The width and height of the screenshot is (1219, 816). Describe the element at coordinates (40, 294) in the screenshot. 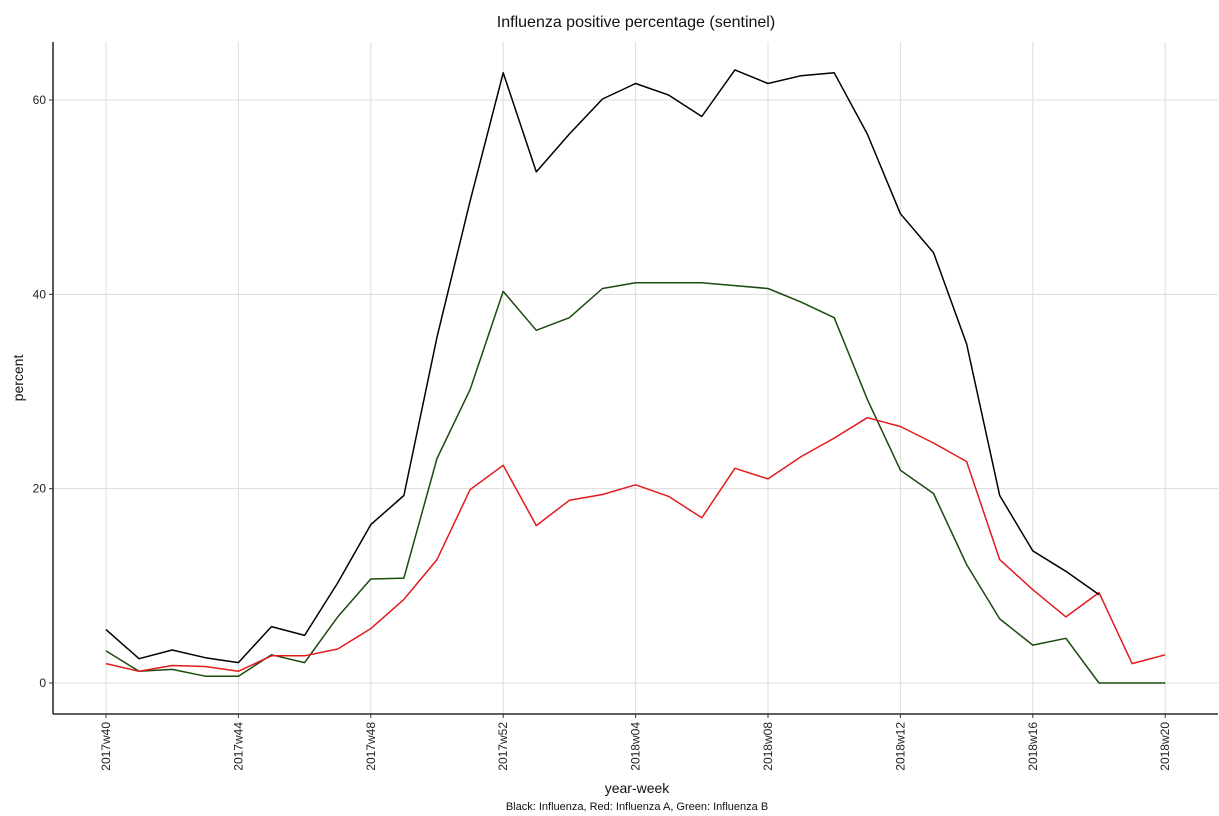

I see `y-tick-label: 40` at that location.